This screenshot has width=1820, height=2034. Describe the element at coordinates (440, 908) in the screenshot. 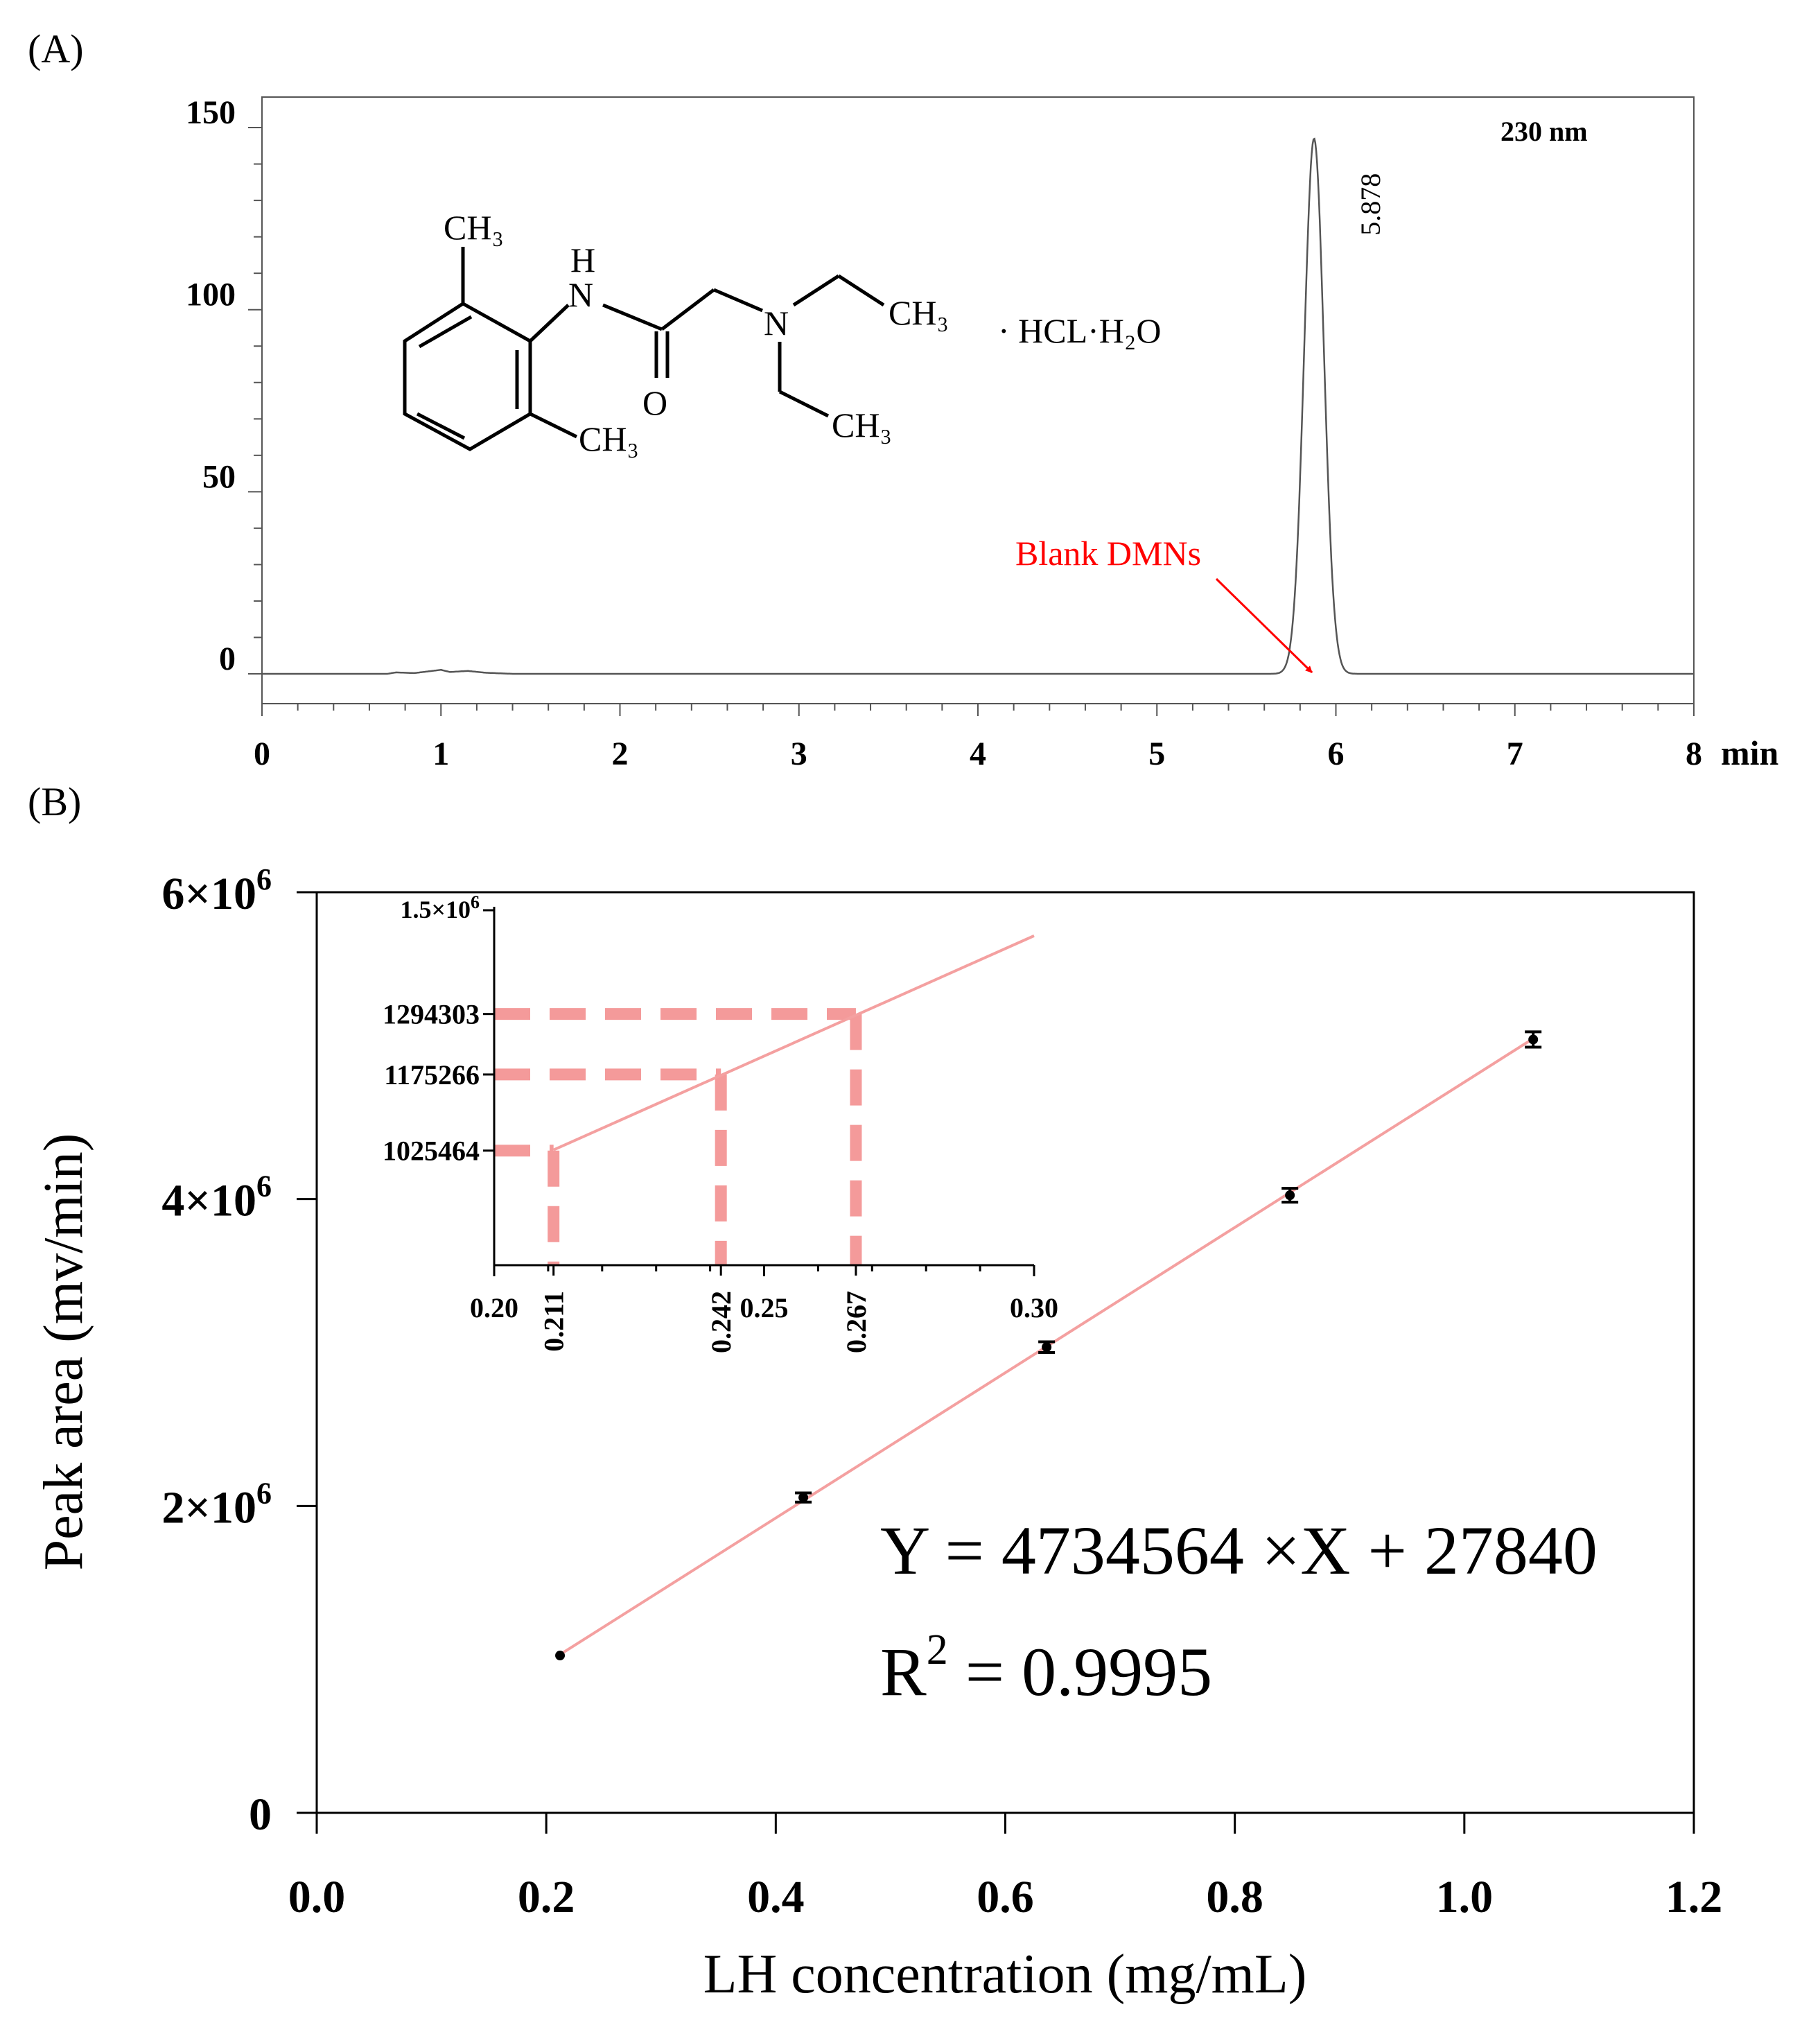

I see `inset-y-top-label: 1.5×10⁶` at that location.